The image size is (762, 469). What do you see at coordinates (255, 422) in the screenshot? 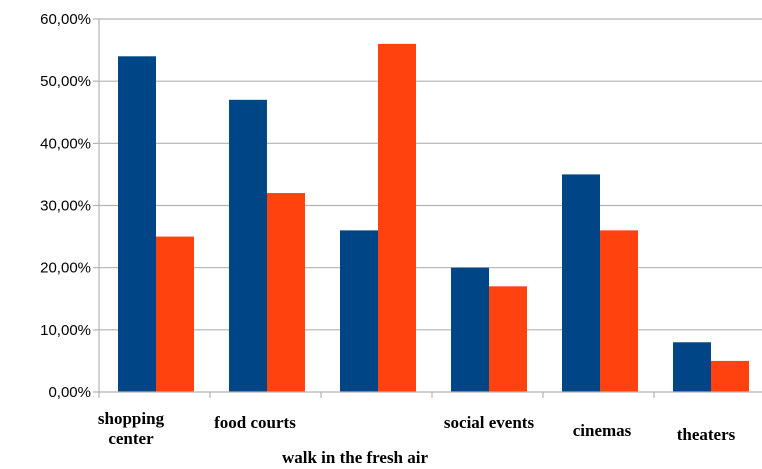
I see `x-category-label: food courts` at bounding box center [255, 422].